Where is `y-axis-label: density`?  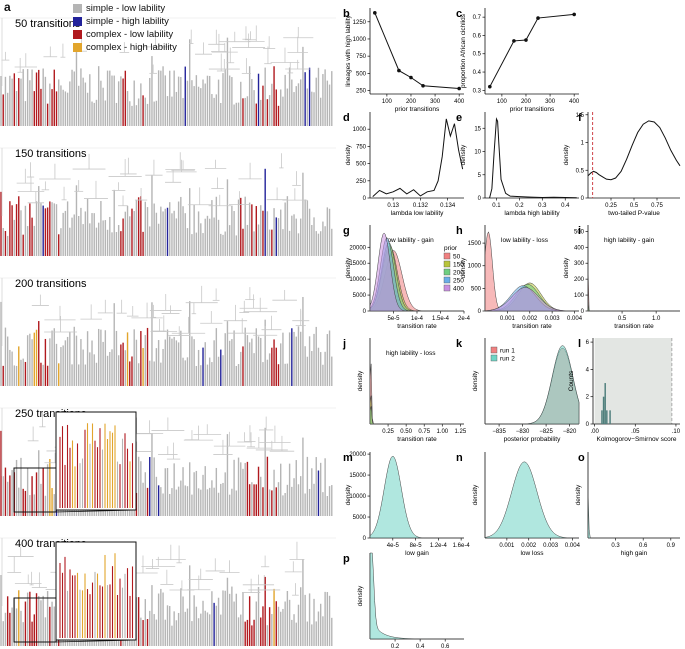 y-axis-label: density is located at coordinates (463, 267).